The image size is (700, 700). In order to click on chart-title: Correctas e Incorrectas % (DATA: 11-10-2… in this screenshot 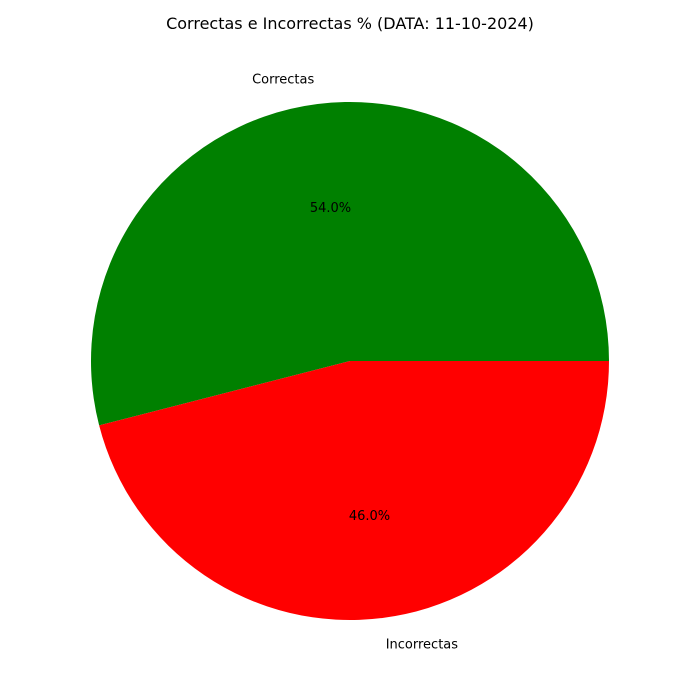, I will do `click(350, 23)`.